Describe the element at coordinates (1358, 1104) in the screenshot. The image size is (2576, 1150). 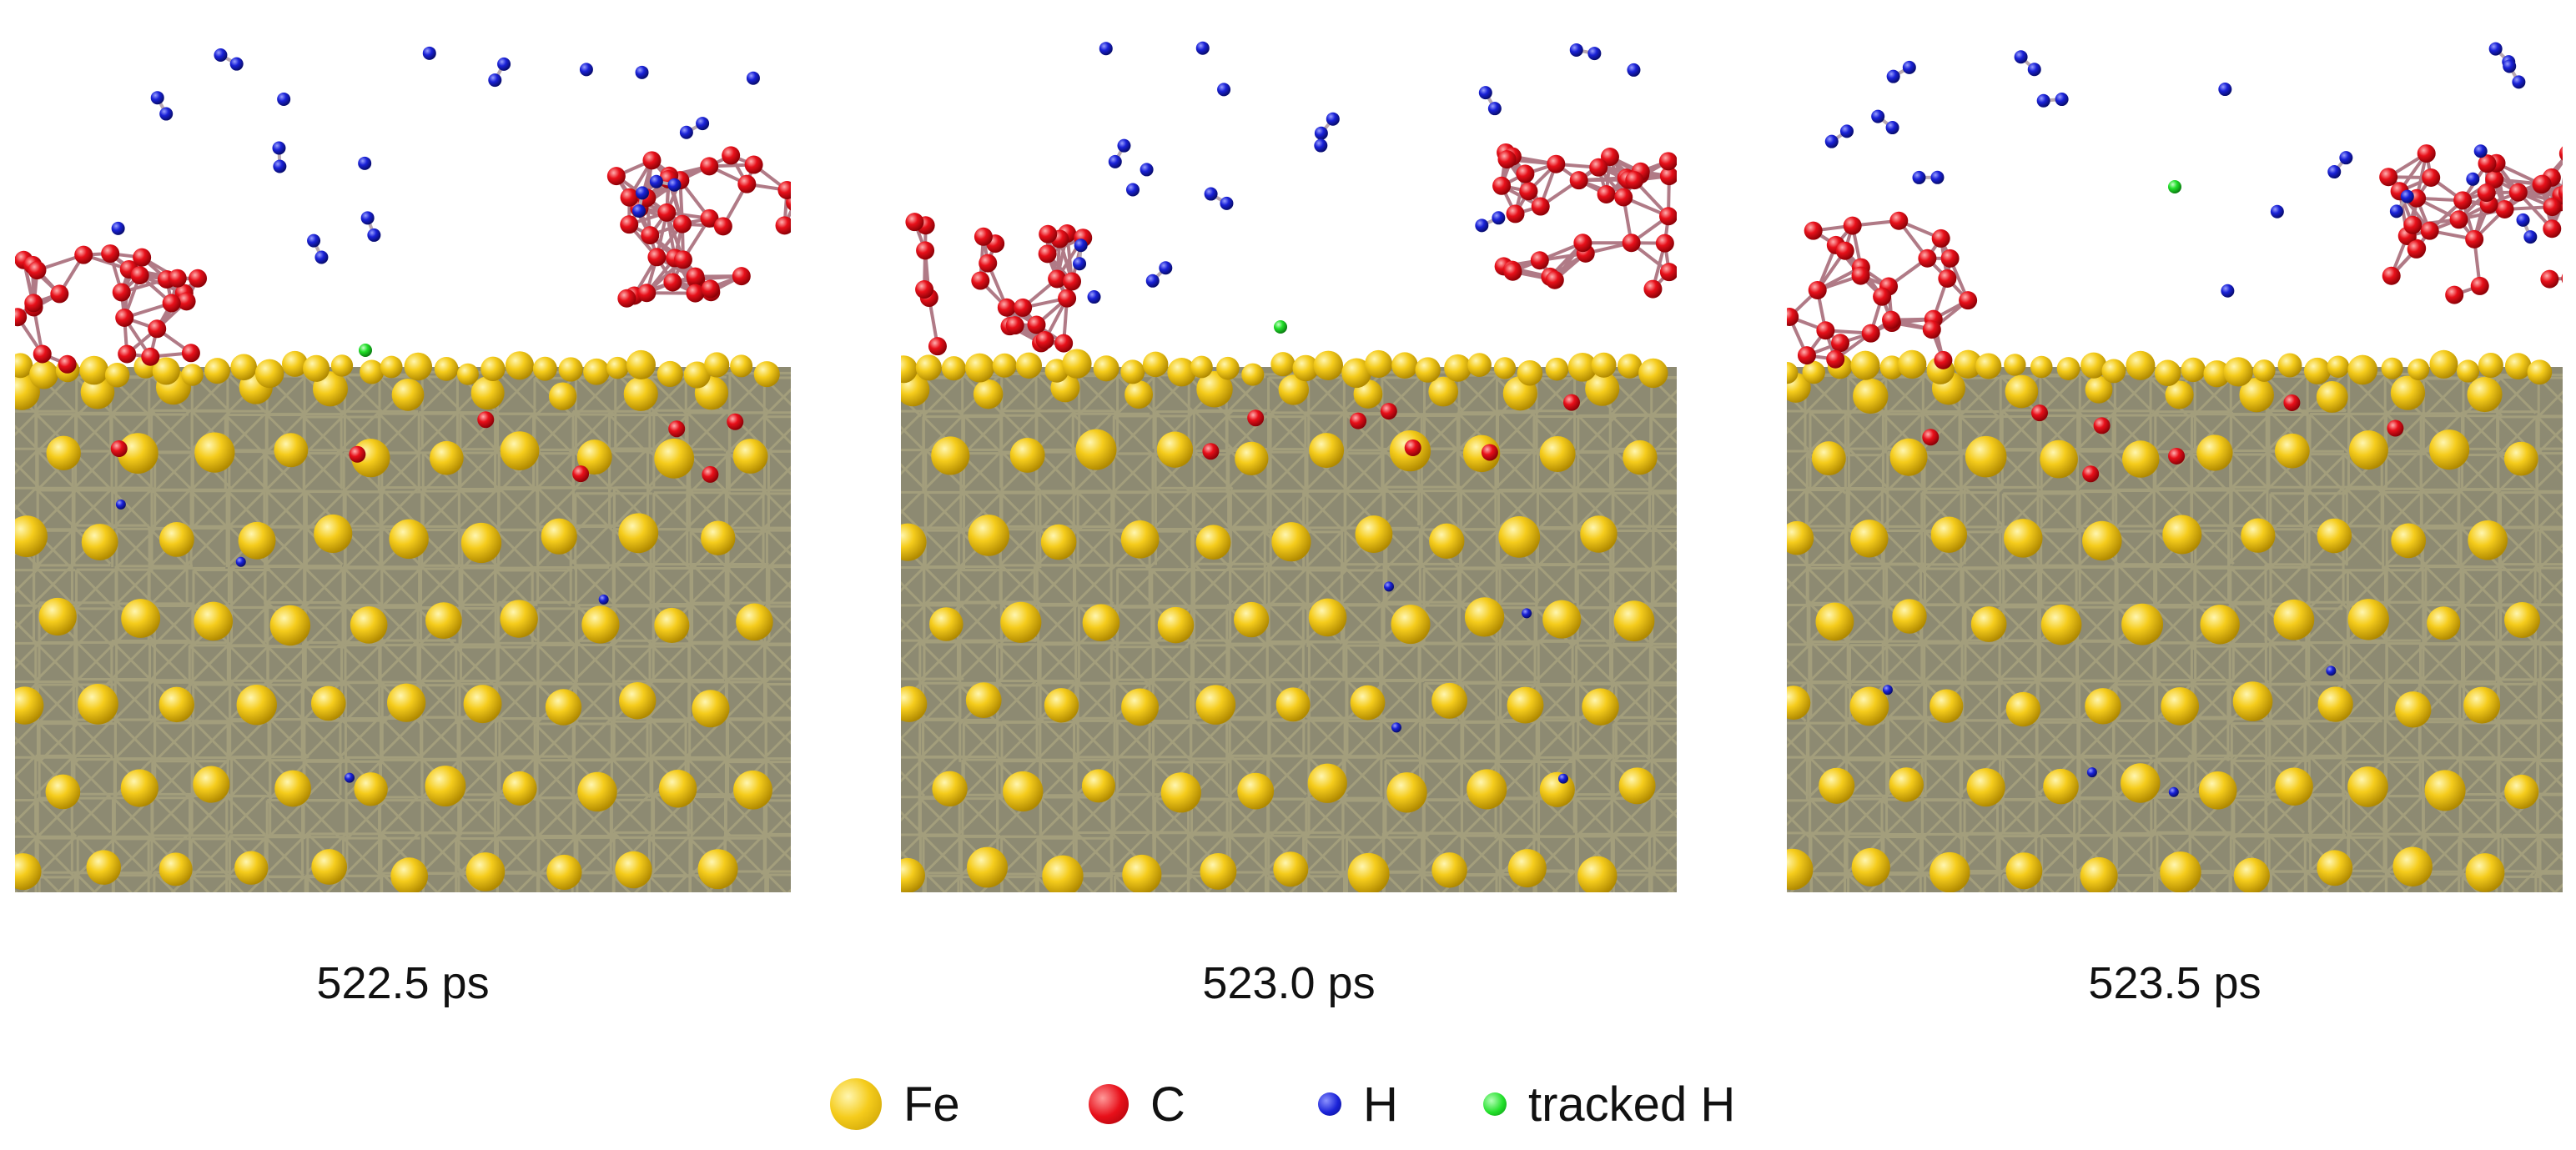
I see `legend-item-h: H` at that location.